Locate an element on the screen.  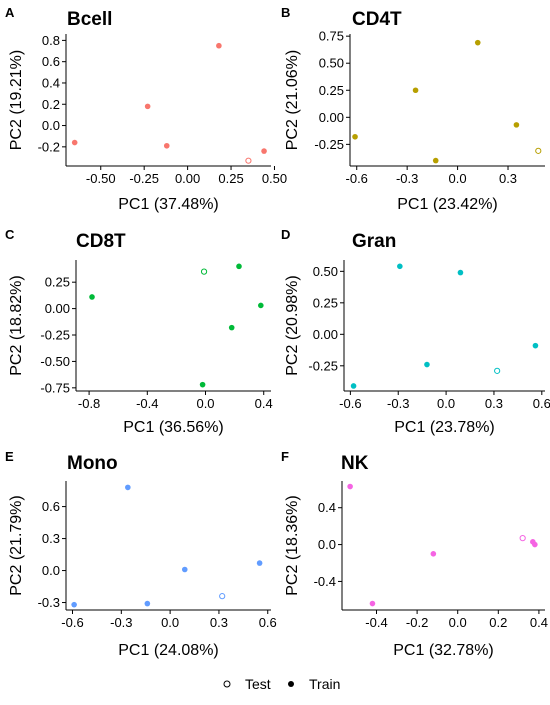
legend-train-label: Train is located at coordinates (324, 684).